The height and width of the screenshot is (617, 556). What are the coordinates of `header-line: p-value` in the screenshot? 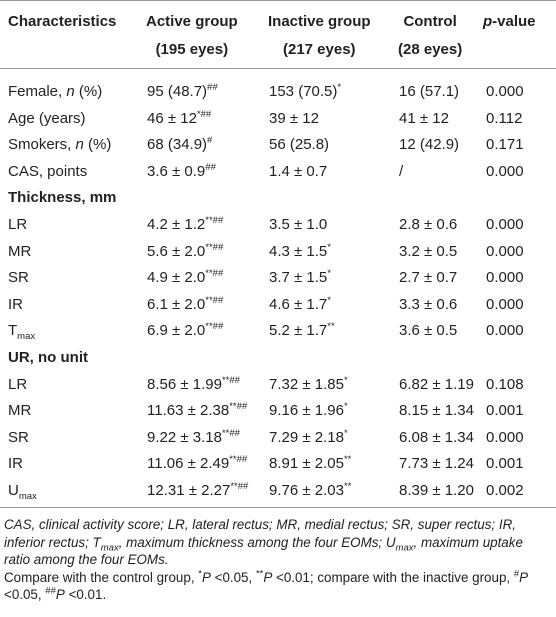 It's located at (509, 22).